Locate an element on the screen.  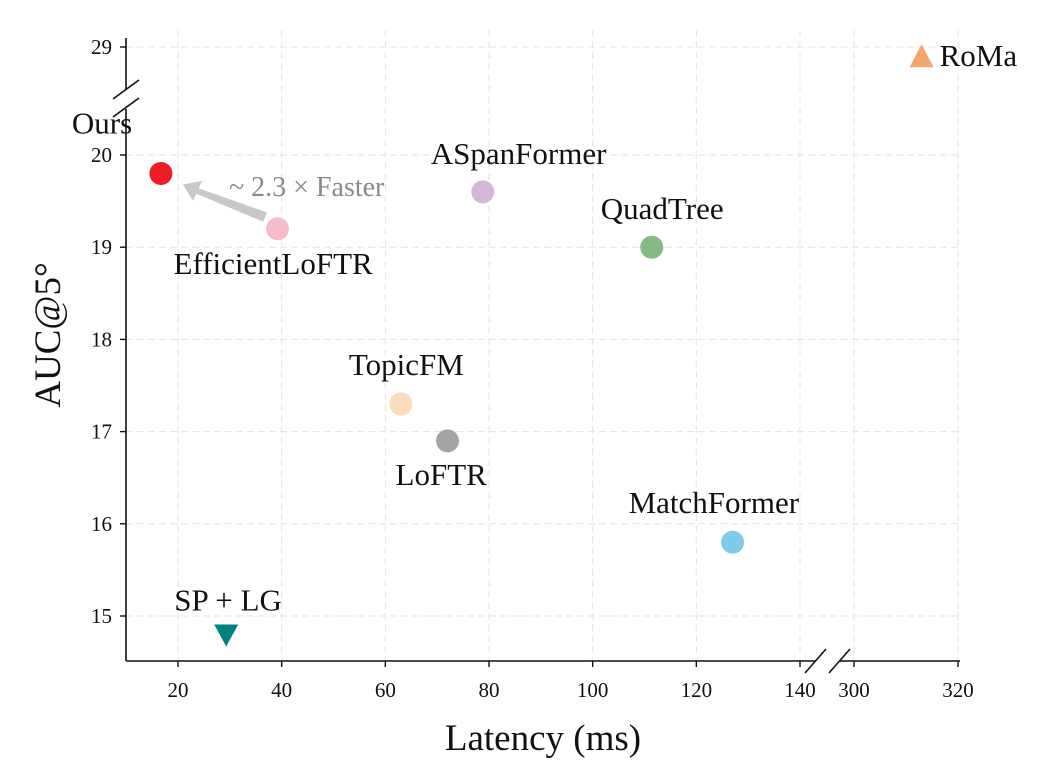
x-tick-label: 40 is located at coordinates (281, 690).